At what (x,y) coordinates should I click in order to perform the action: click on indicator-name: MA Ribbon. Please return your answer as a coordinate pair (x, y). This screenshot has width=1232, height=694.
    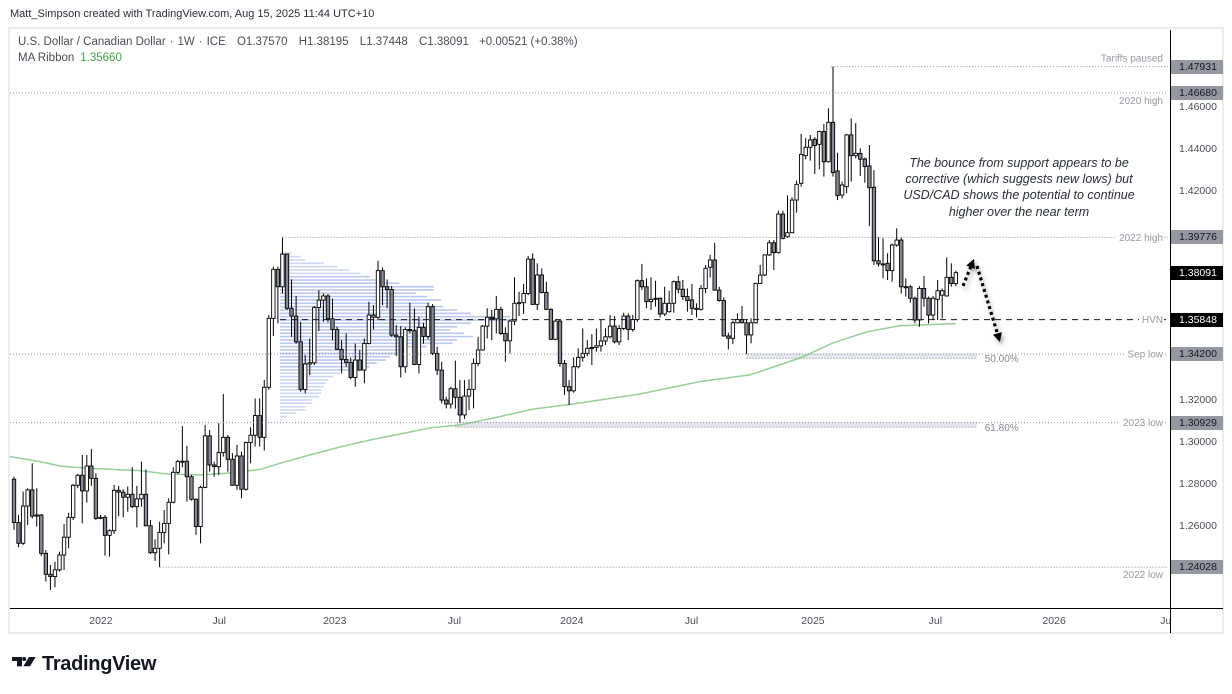
    Looking at the image, I should click on (46, 58).